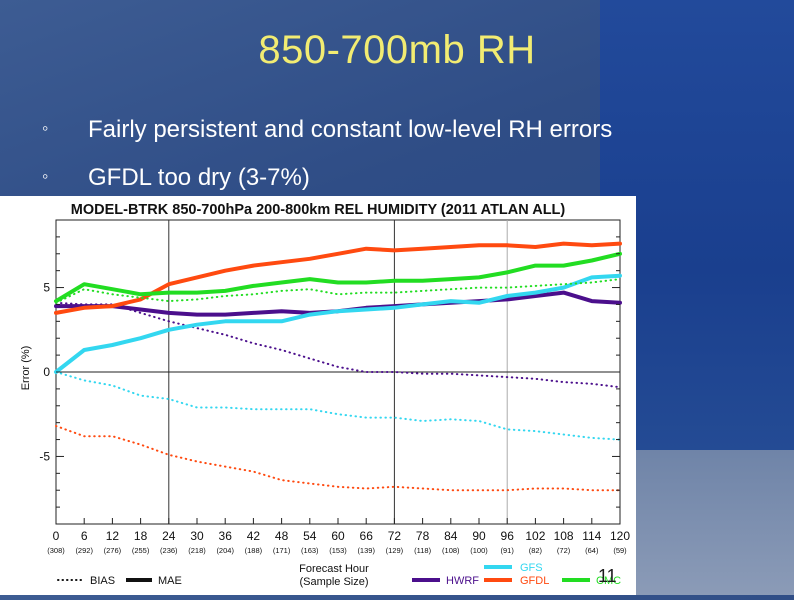 The image size is (794, 600). I want to click on series-cmc-mae, so click(338, 277).